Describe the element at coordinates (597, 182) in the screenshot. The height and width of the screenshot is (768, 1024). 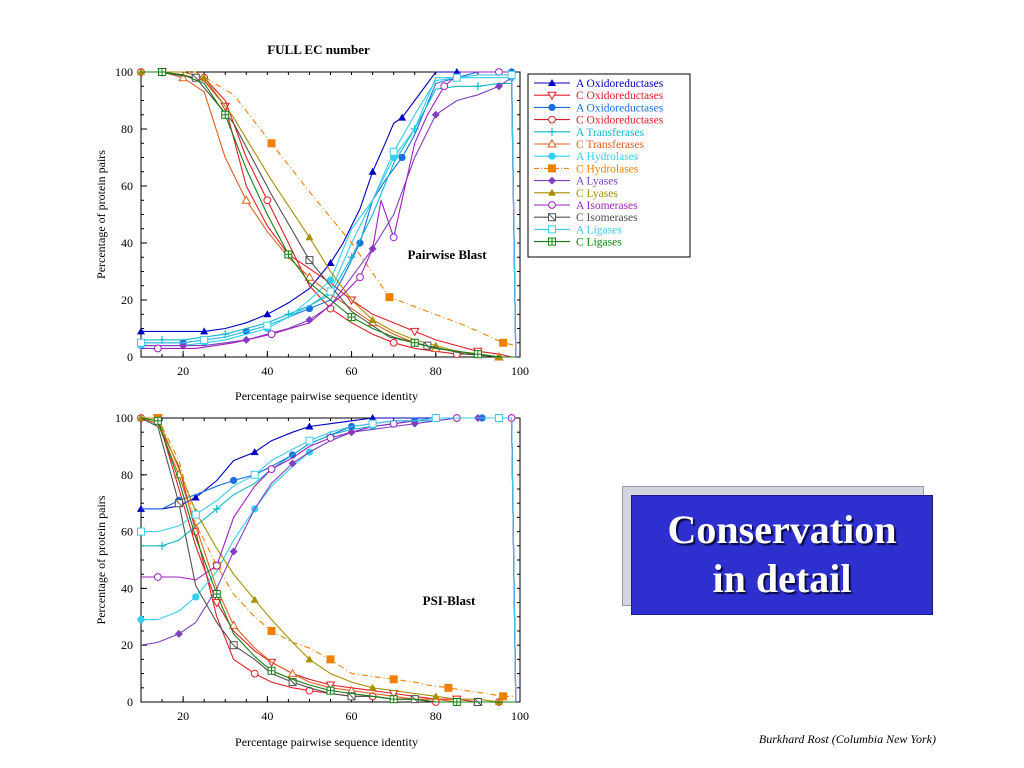
I see `legend-label: A Lyases` at that location.